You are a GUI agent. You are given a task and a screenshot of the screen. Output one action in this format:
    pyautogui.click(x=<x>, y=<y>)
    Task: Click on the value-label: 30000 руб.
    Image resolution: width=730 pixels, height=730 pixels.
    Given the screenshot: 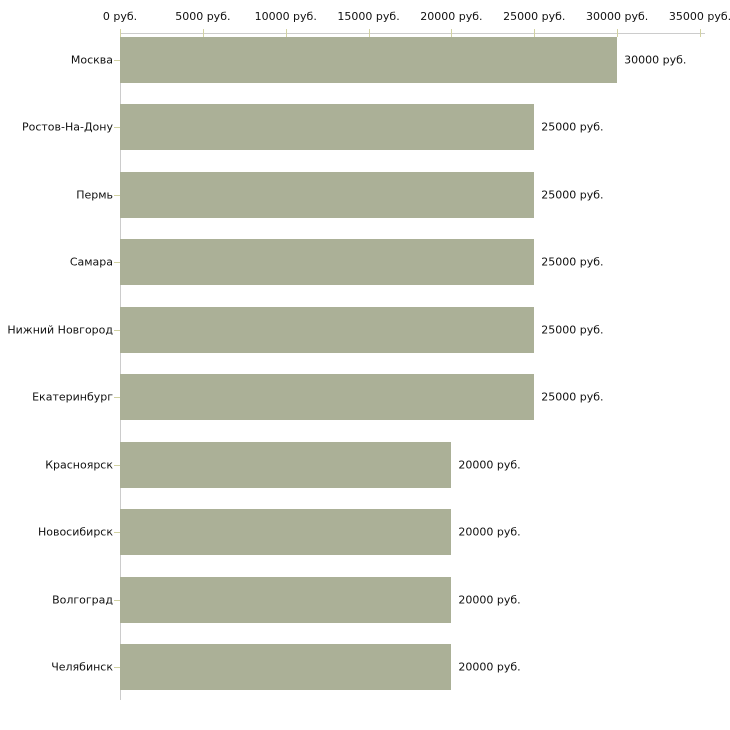 What is the action you would take?
    pyautogui.click(x=655, y=60)
    